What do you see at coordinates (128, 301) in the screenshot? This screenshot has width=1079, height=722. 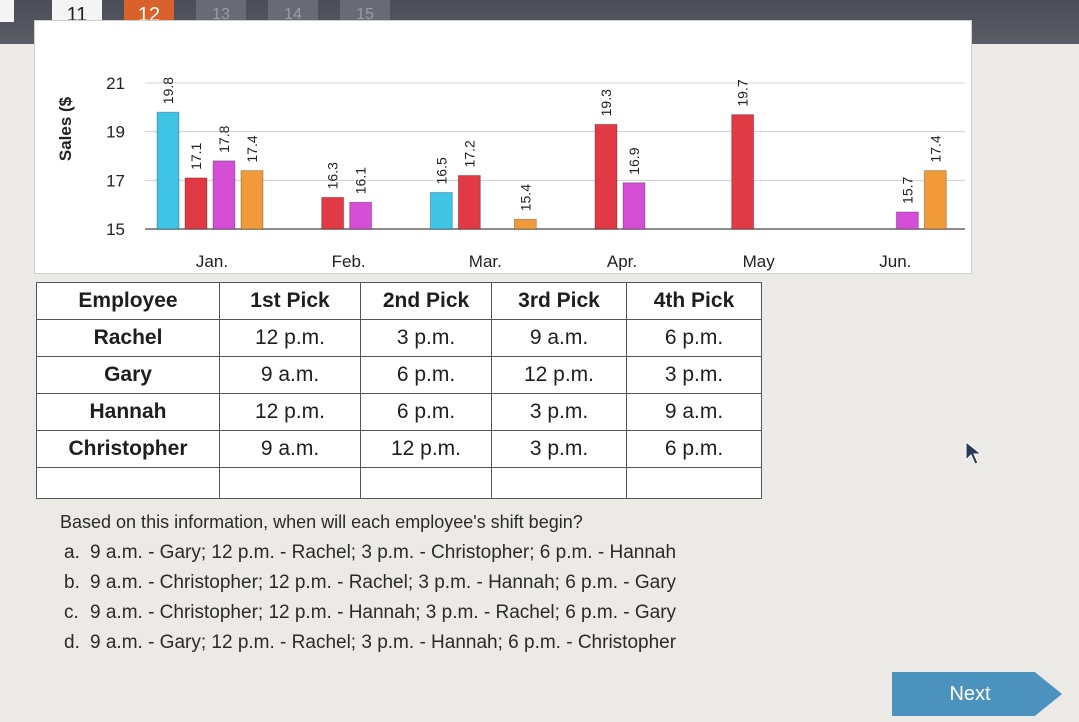 I see `header-employee: Employee` at bounding box center [128, 301].